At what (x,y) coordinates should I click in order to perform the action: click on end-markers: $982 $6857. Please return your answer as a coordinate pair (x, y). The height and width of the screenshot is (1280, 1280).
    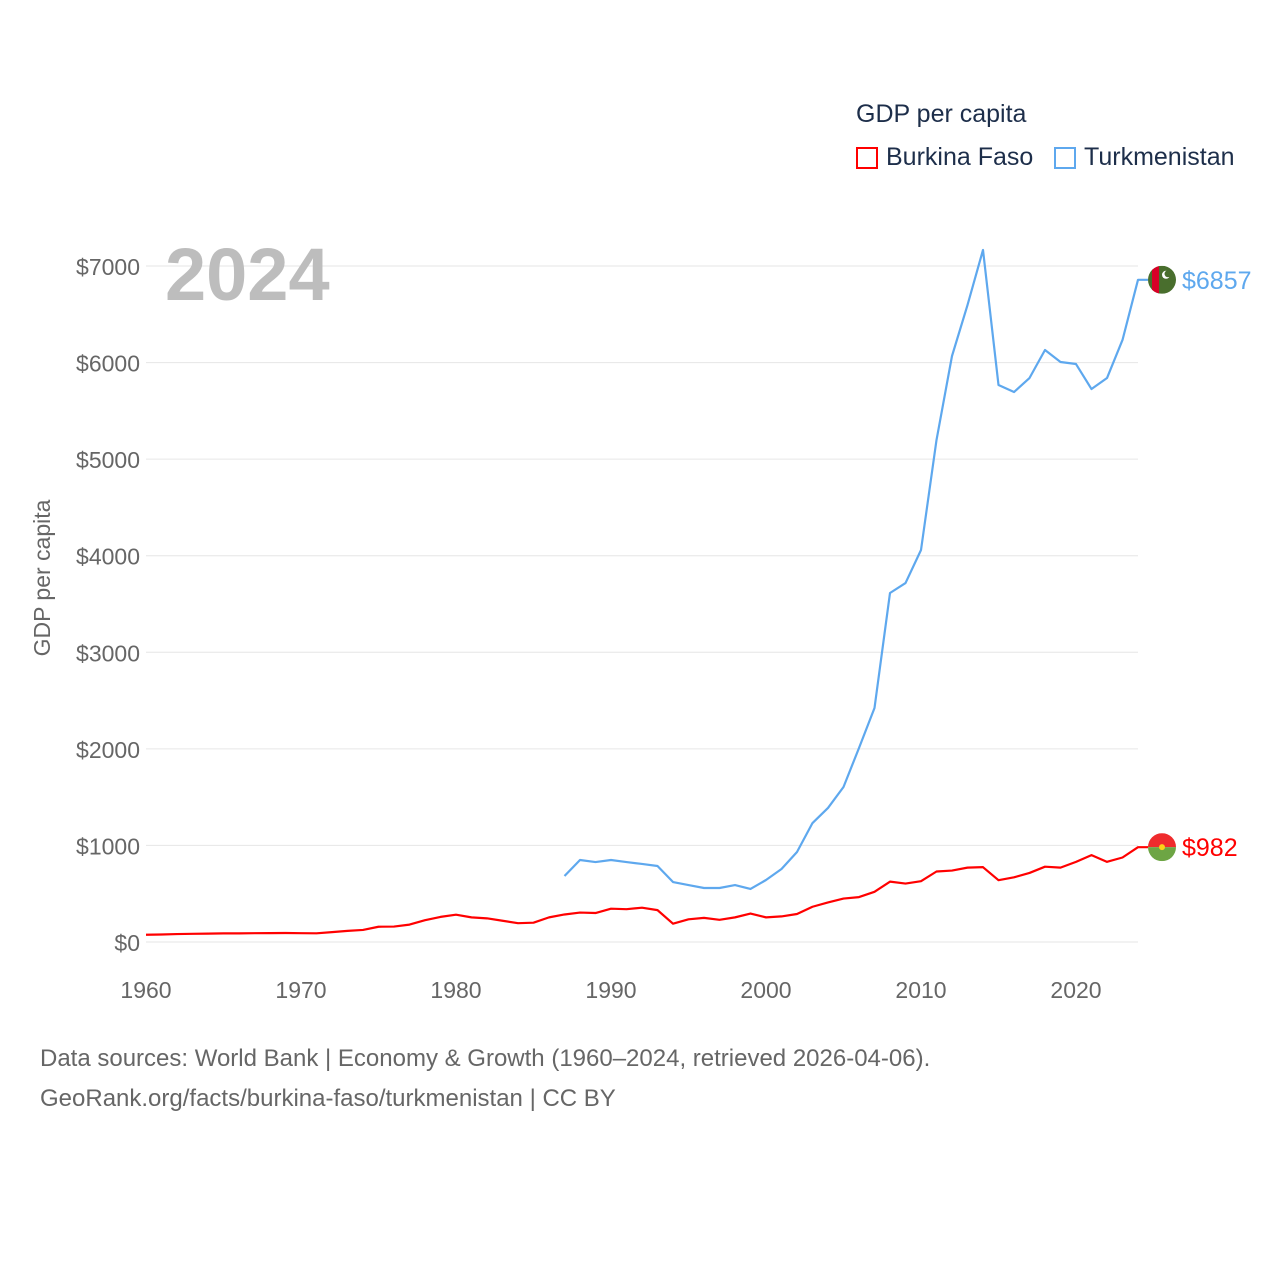
    Looking at the image, I should click on (1200, 563).